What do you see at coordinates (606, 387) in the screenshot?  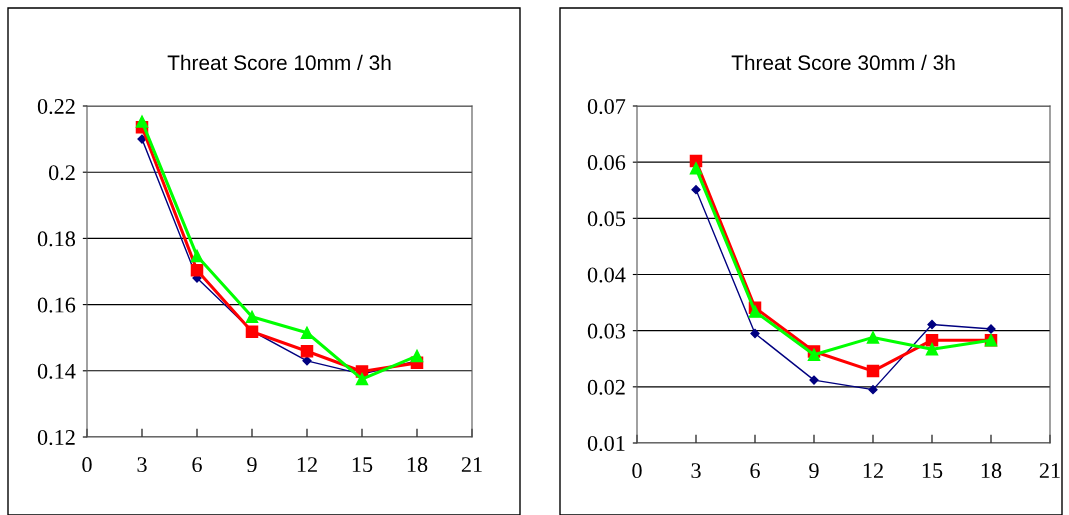 I see `y-tick-label: 0.02` at bounding box center [606, 387].